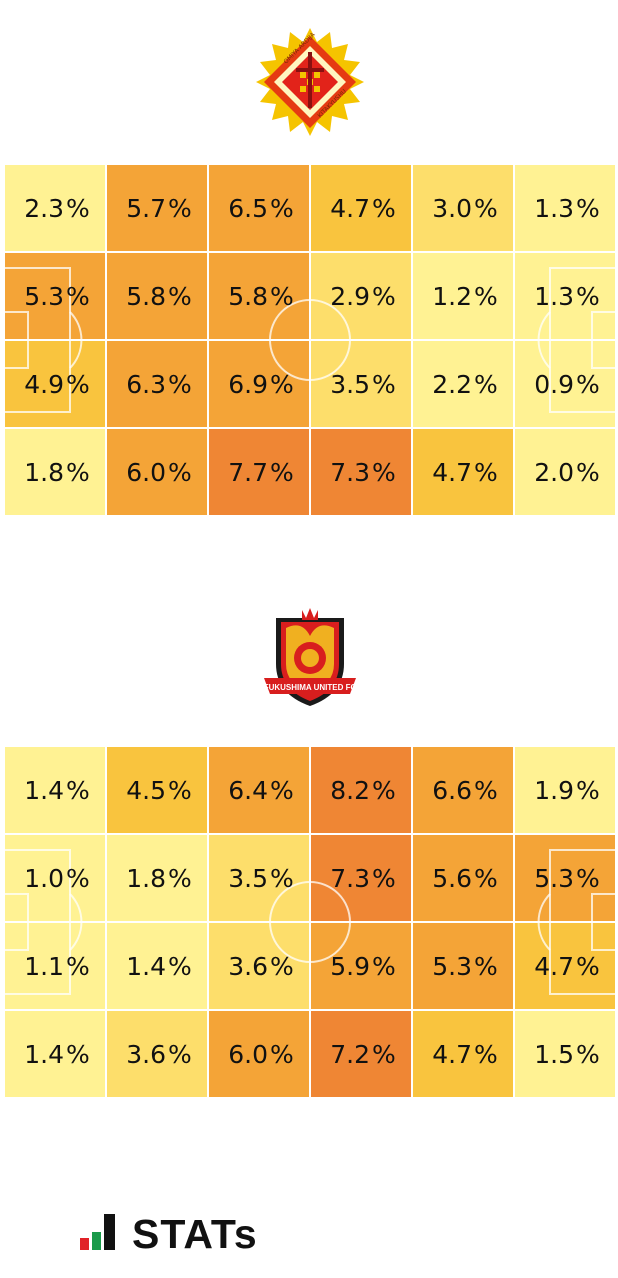 This screenshot has height=1278, width=618. Describe the element at coordinates (76, 922) in the screenshot. I see `left-penalty-arc` at that location.